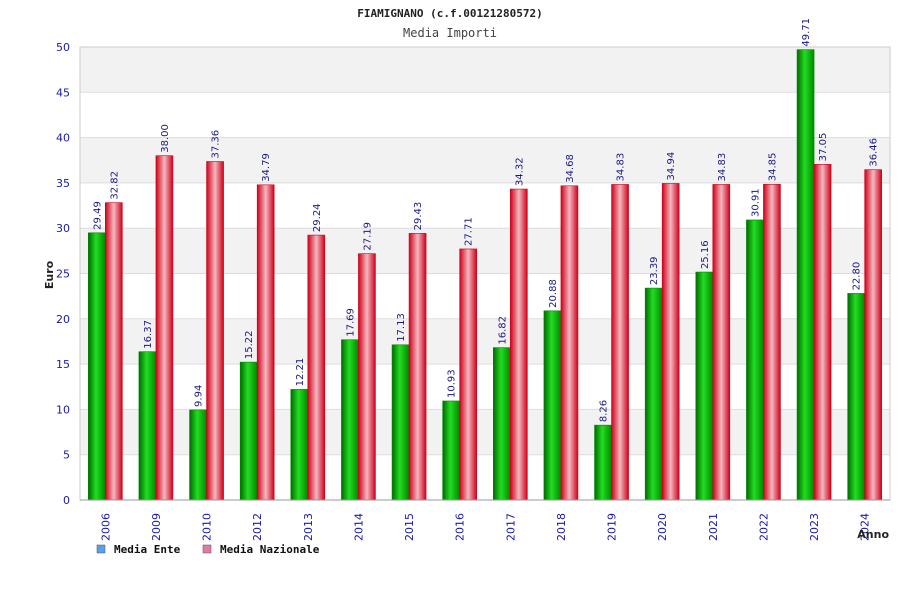 The image size is (900, 600). What do you see at coordinates (367, 236) in the screenshot?
I see `data-label-media-nazionale: 27.19` at bounding box center [367, 236].